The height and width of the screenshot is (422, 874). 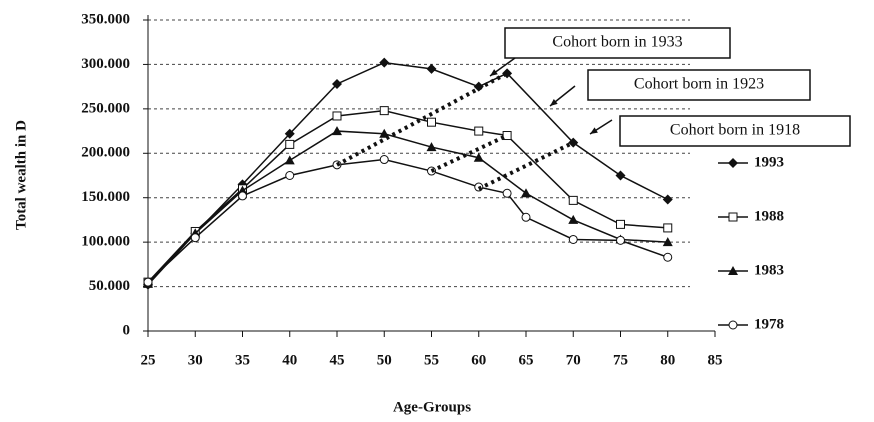 What do you see at coordinates (620, 360) in the screenshot?
I see `x-tick-label: 75` at bounding box center [620, 360].